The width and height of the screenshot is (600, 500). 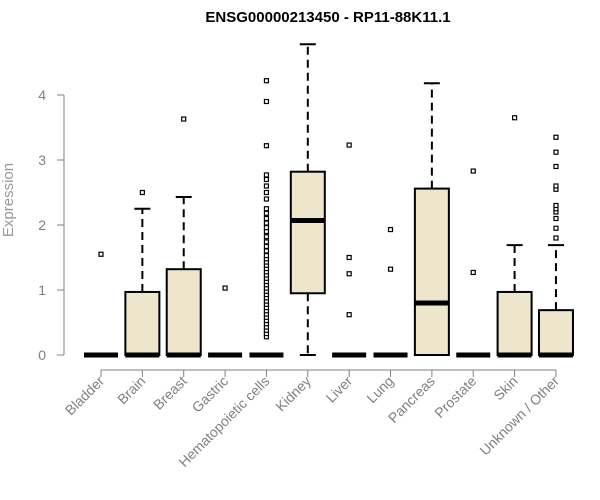 I want to click on box-gastric, so click(x=225, y=321).